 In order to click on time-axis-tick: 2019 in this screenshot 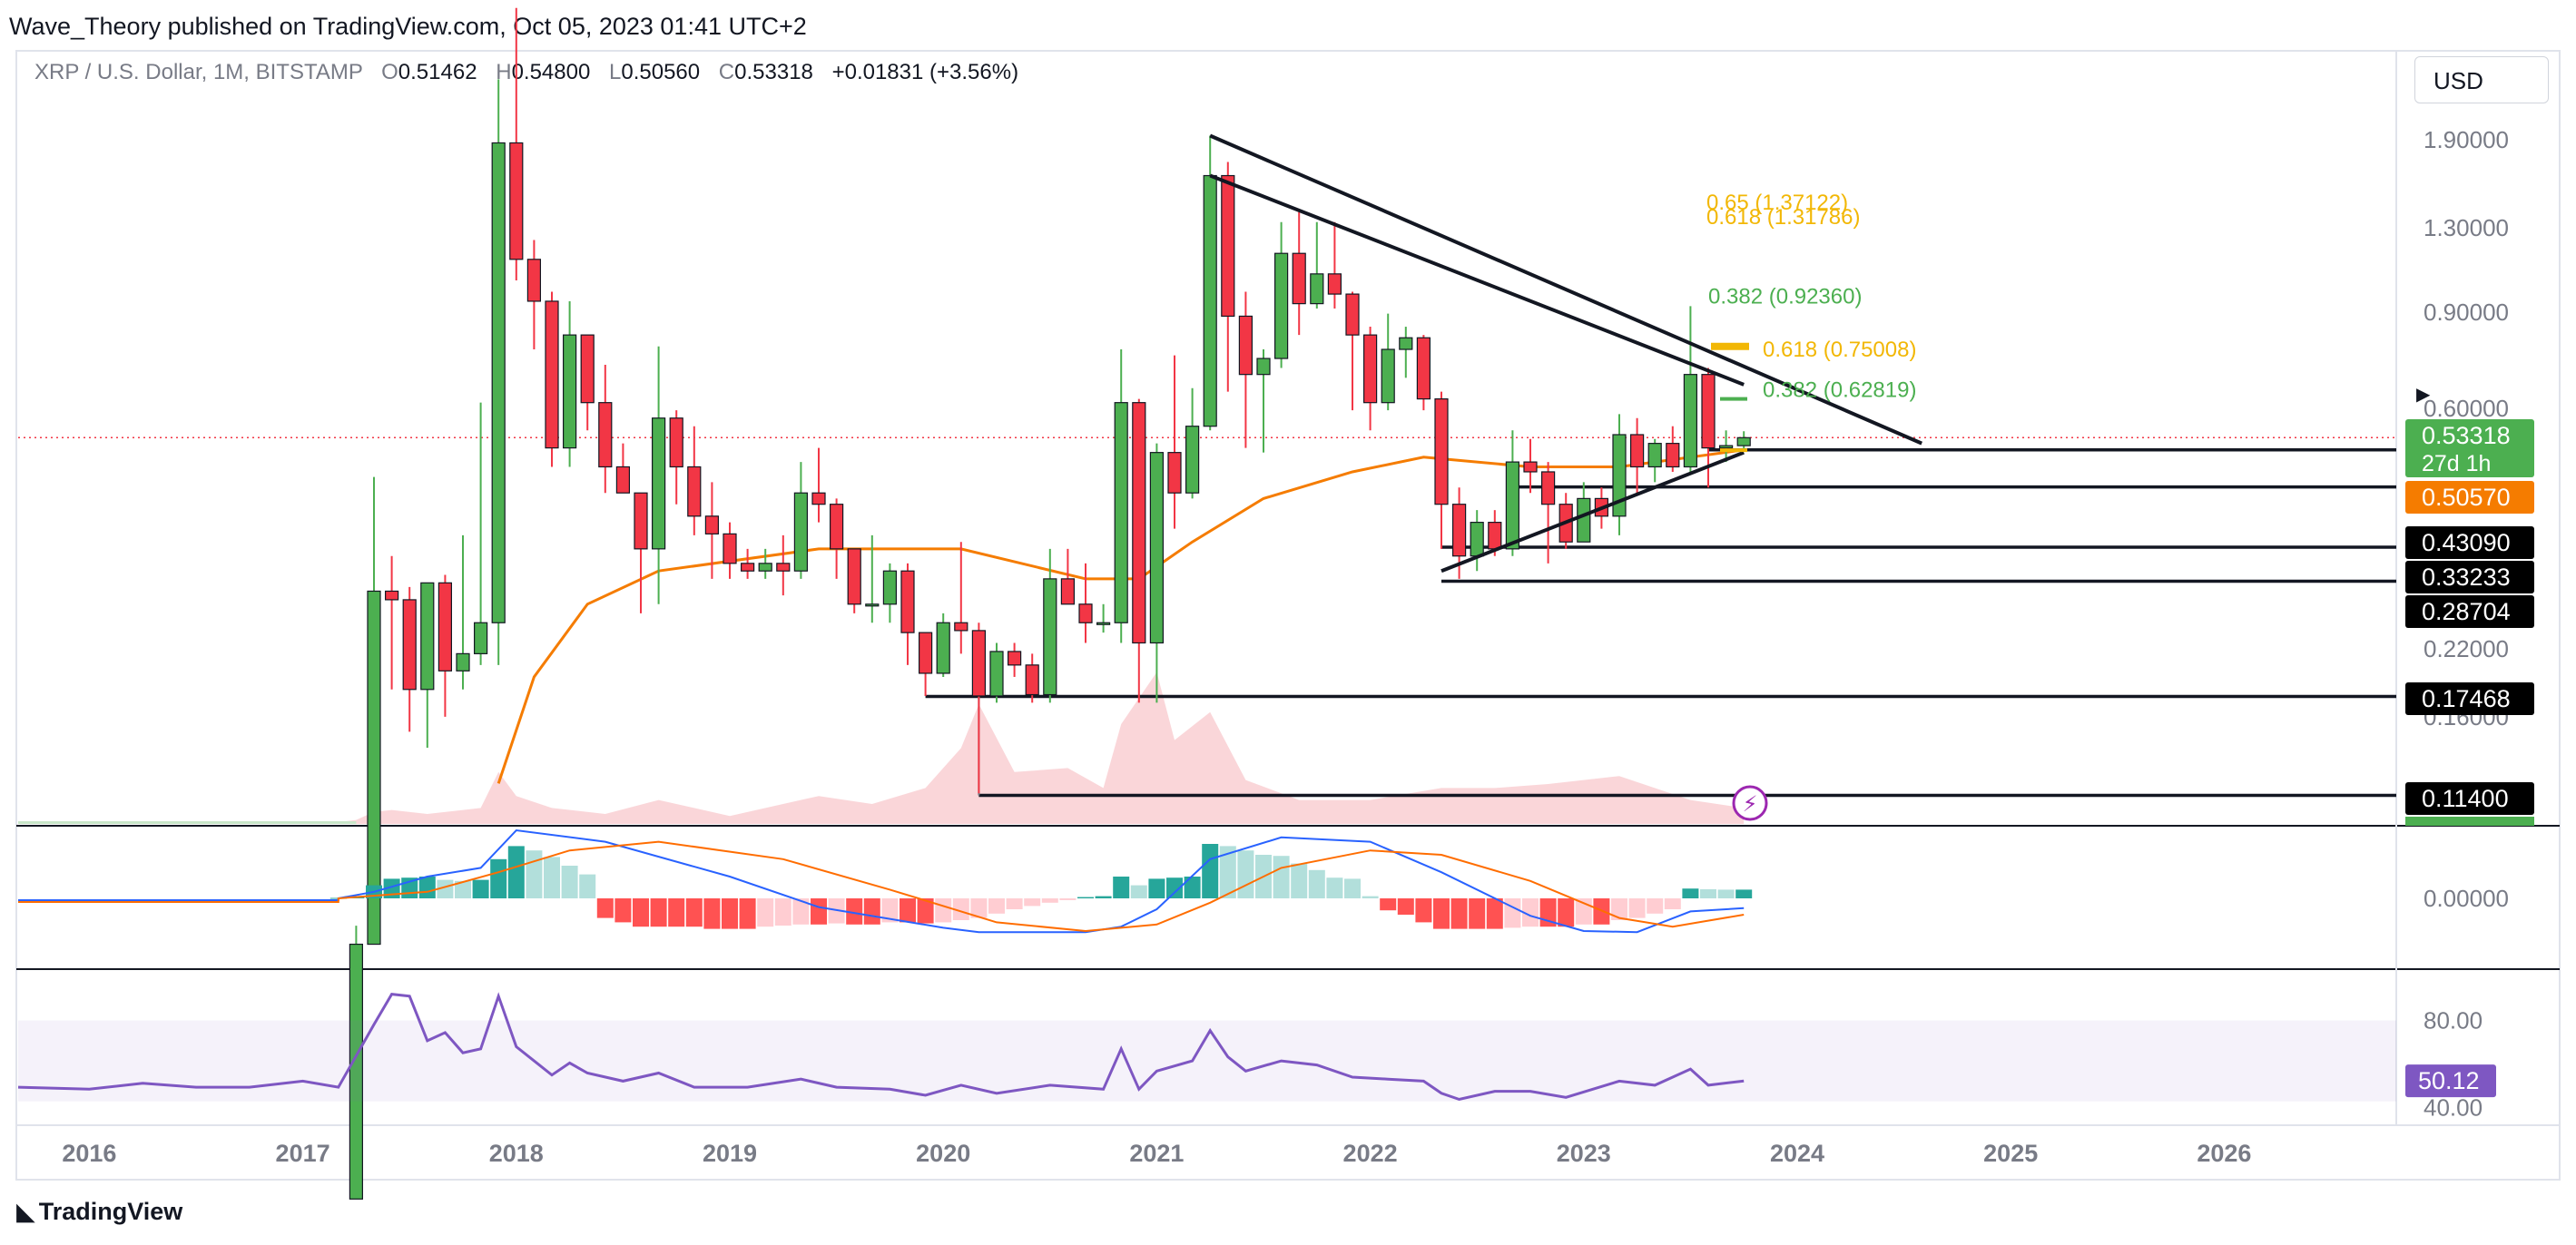, I will do `click(730, 1153)`.